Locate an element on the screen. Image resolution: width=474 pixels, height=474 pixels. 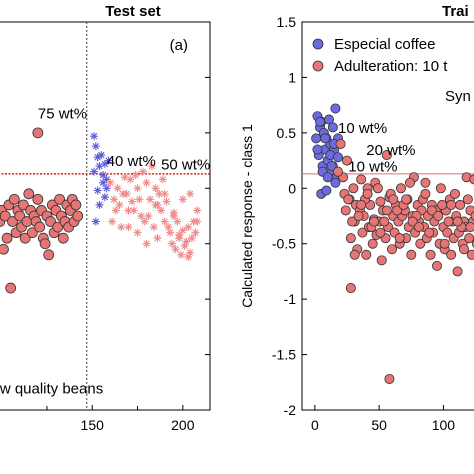
legend-marker is located at coordinates (318, 44).